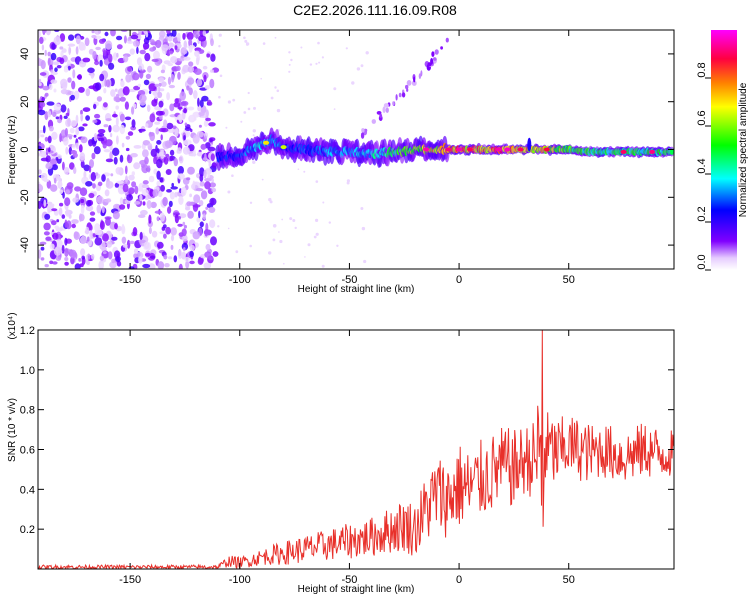  What do you see at coordinates (529, 144) in the screenshot?
I see `ridge-spike` at bounding box center [529, 144].